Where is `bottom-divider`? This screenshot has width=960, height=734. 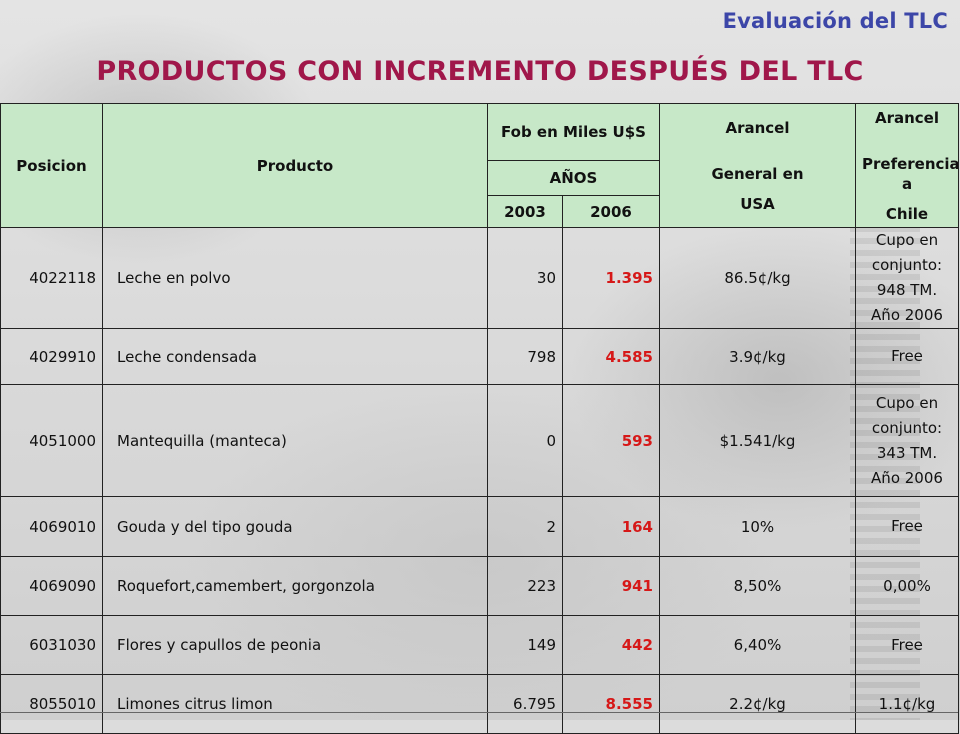
bottom-divider is located at coordinates (479, 712).